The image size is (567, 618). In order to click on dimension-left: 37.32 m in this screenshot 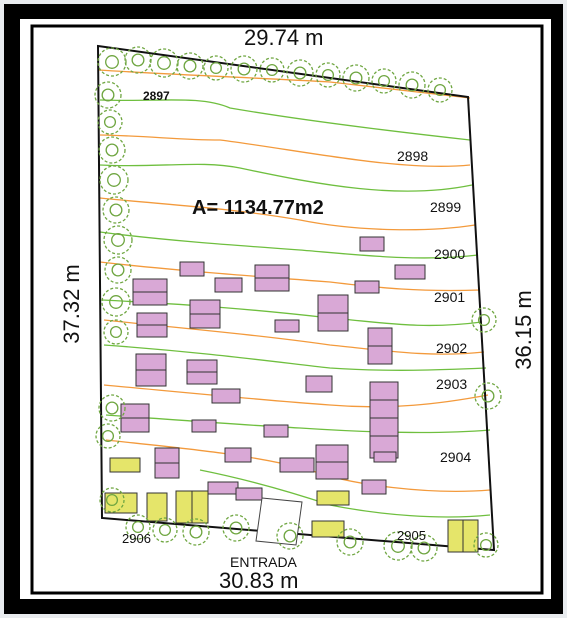, I will do `click(71, 304)`.